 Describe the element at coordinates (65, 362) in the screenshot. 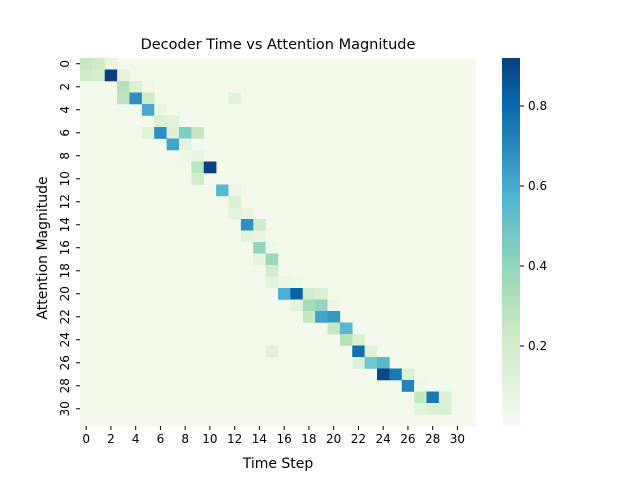

I see `y-tick-label: 26` at that location.